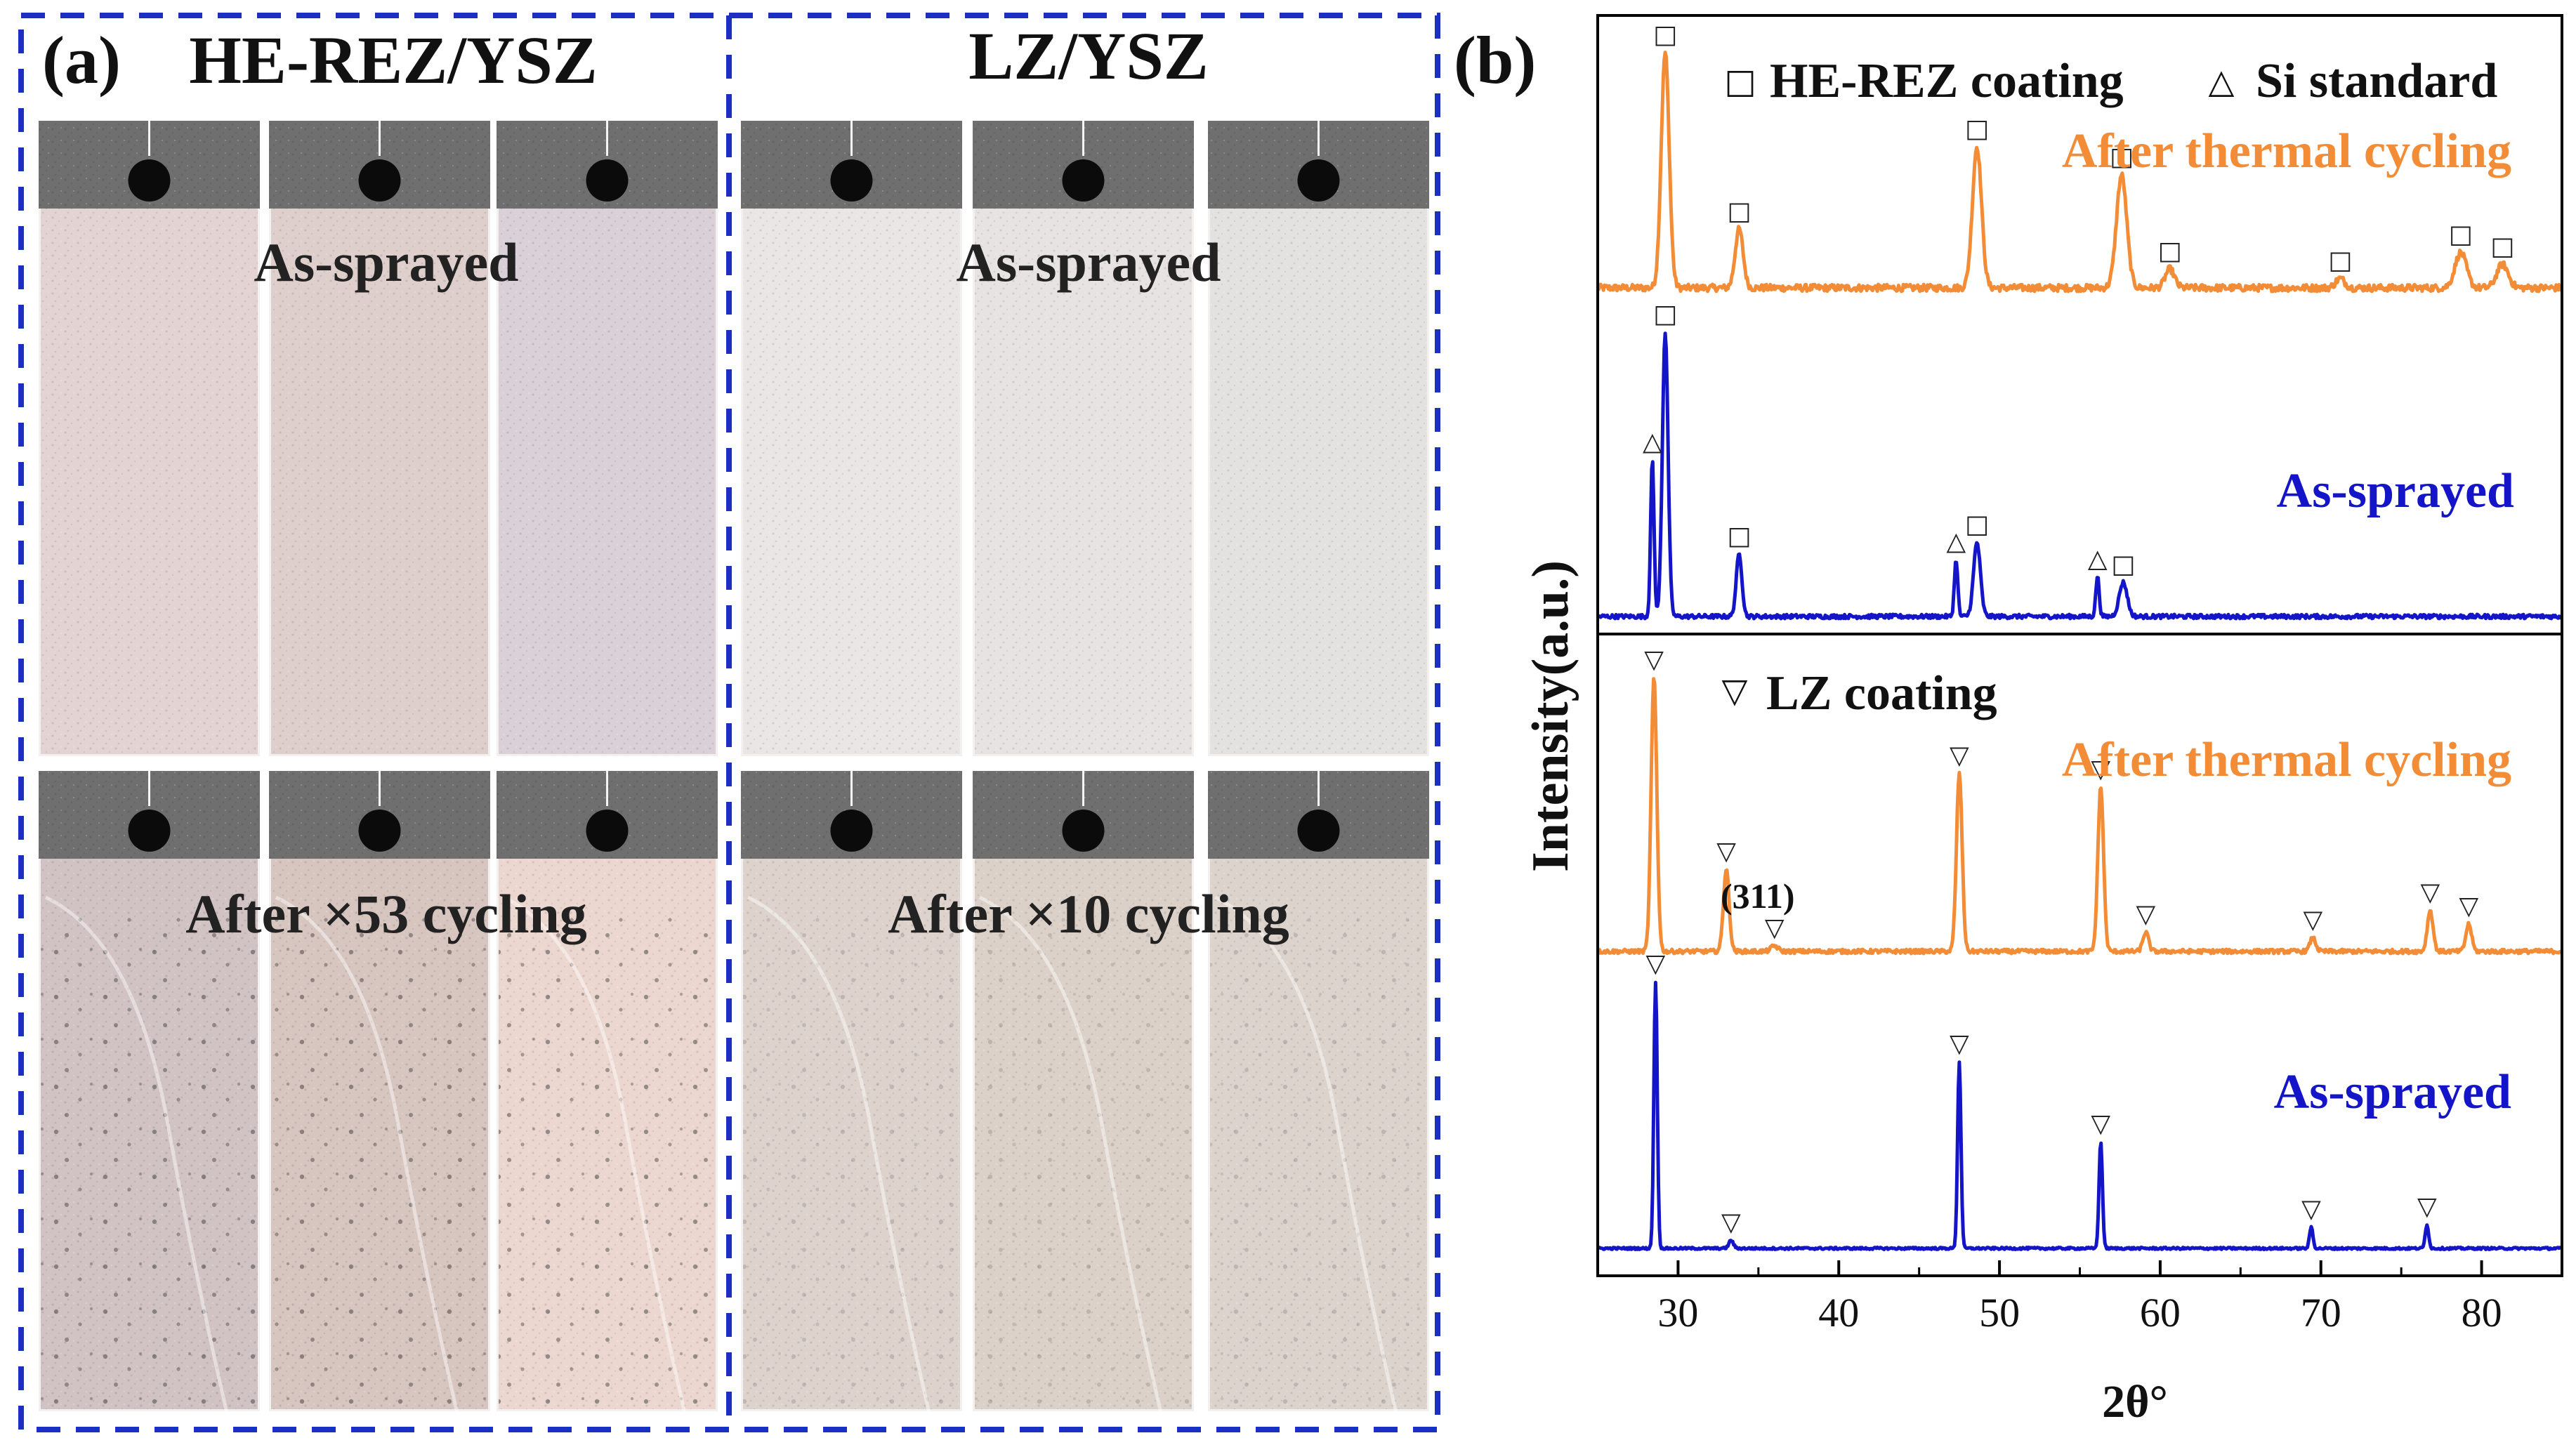 Image resolution: width=2576 pixels, height=1445 pixels. I want to click on legend-marker-lz: ▽, so click(1735, 691).